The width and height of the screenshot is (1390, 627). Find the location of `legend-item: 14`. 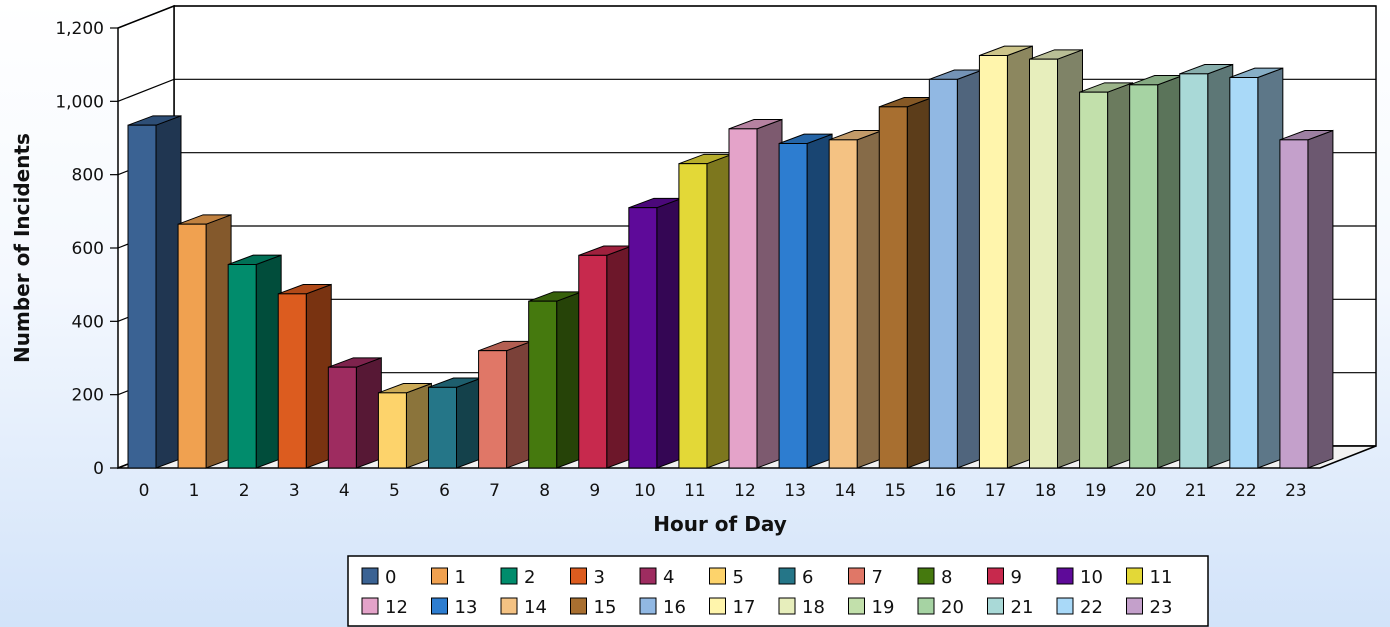

legend-item: 14 is located at coordinates (523, 607).